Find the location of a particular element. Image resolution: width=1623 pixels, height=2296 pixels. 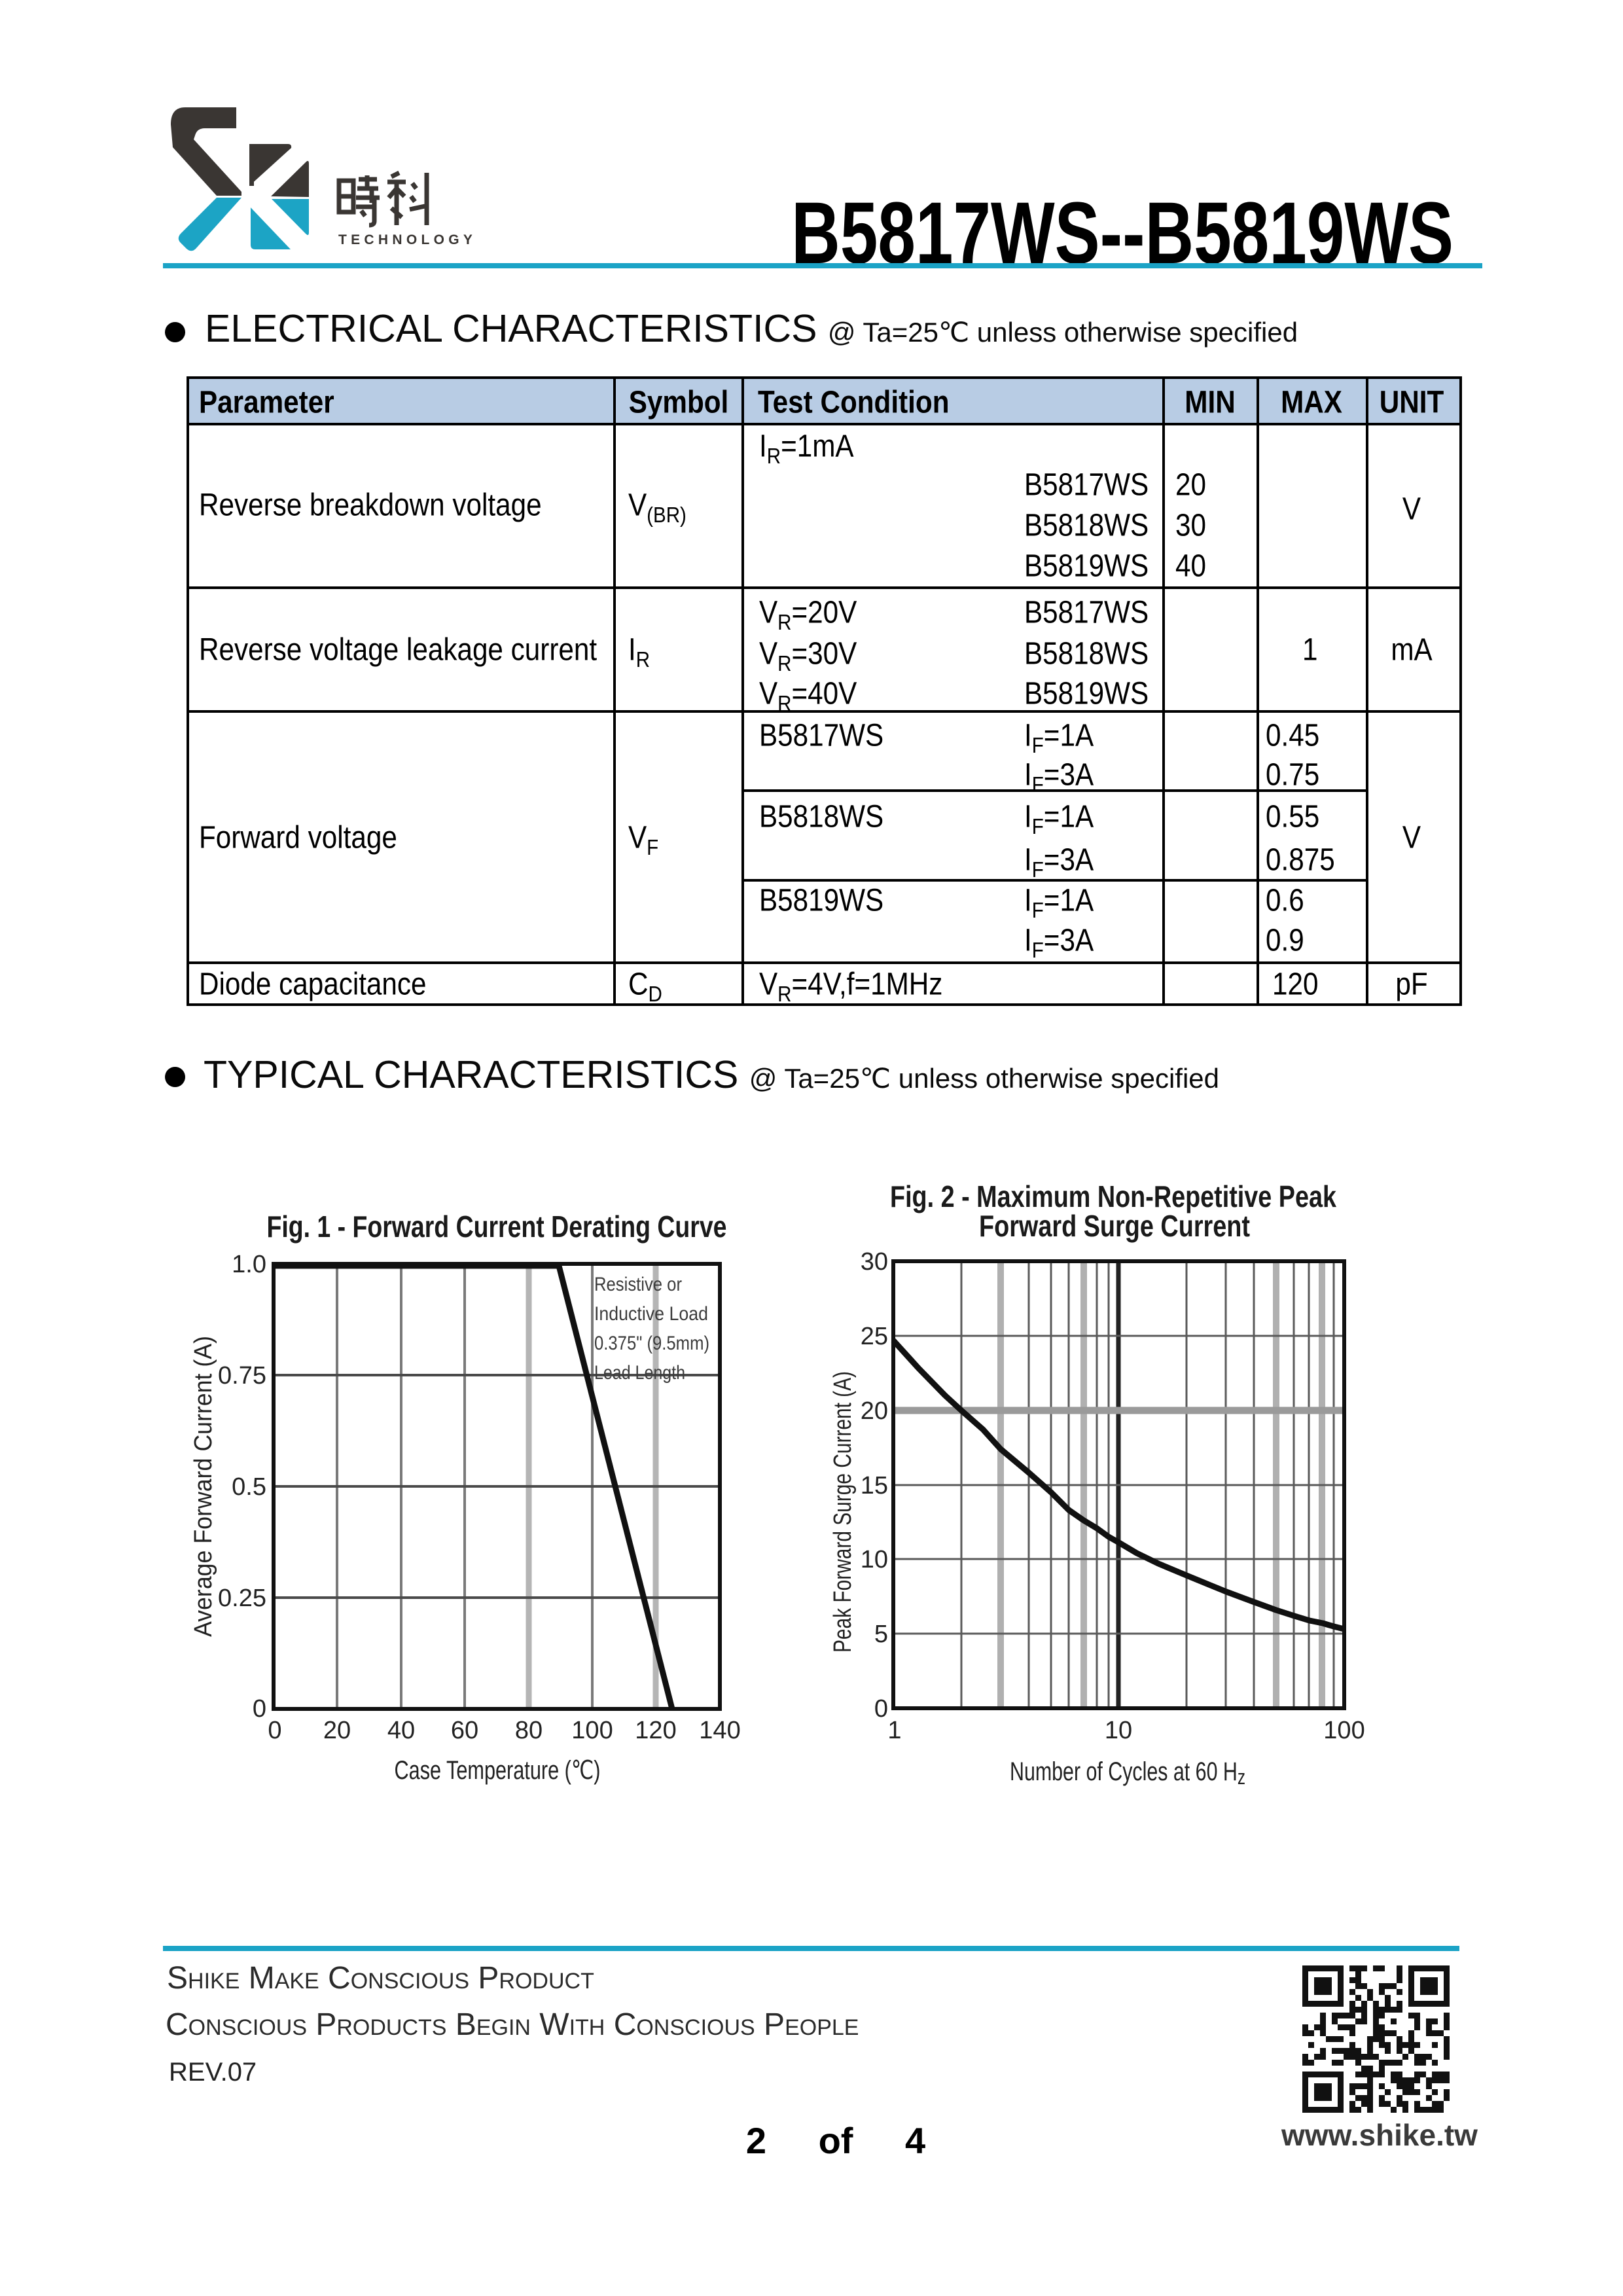

svg-text: 30 is located at coordinates (874, 1262).